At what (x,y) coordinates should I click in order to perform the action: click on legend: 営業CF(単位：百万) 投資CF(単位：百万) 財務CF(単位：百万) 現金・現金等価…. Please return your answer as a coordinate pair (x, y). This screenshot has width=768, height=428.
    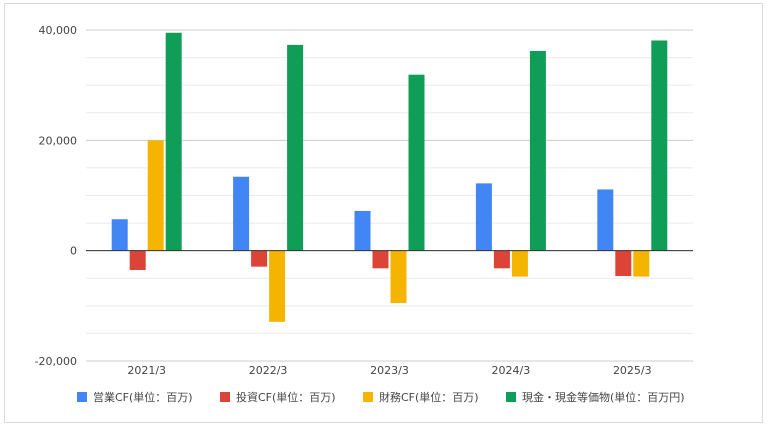
    Looking at the image, I should click on (381, 397).